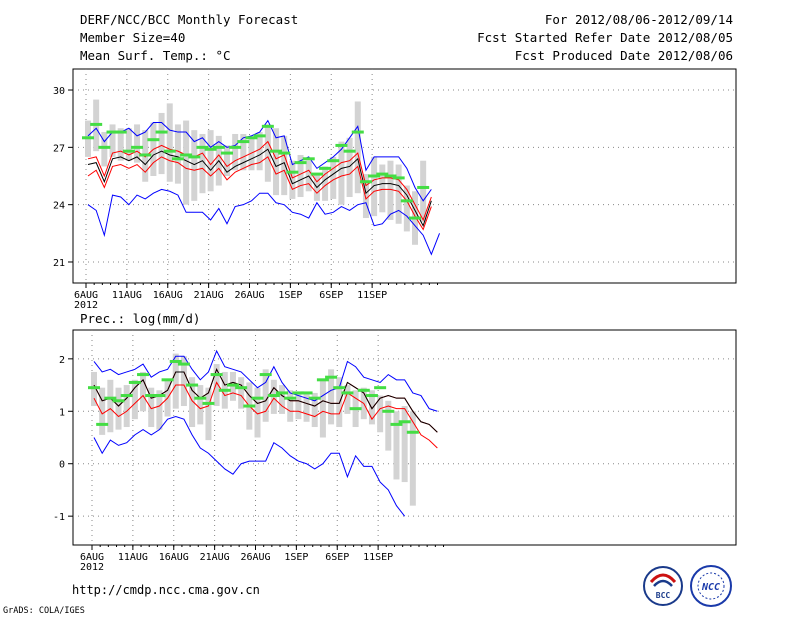 Image resolution: width=800 pixels, height=622 pixels. I want to click on y-tick-label: 2, so click(62, 360).